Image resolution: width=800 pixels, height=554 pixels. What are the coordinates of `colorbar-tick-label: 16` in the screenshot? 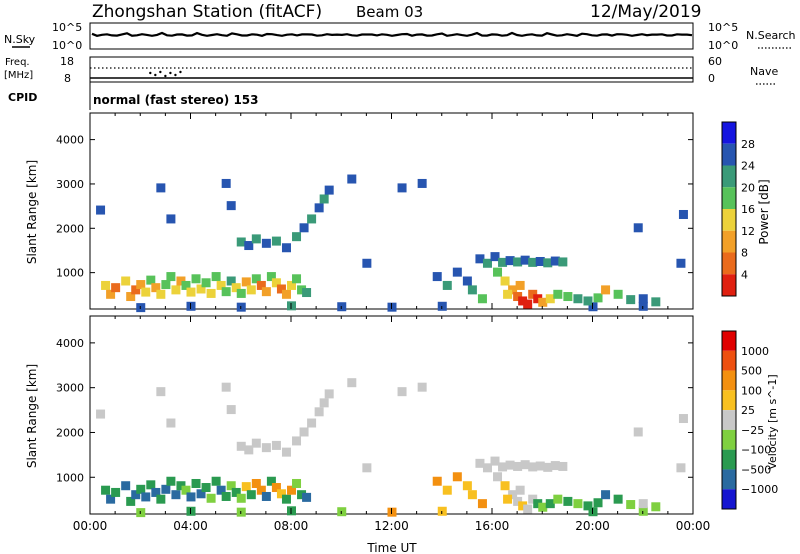 It's located at (748, 209).